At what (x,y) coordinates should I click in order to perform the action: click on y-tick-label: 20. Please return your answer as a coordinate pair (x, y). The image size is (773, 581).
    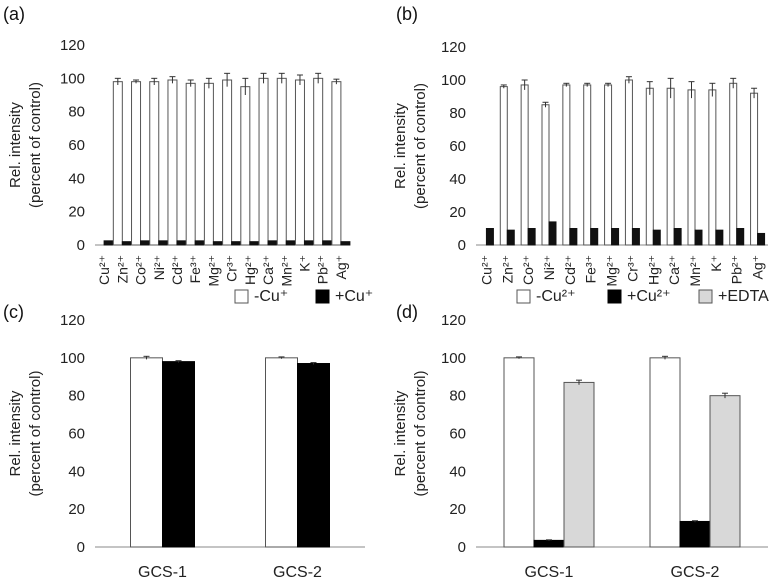
    Looking at the image, I should click on (457, 509).